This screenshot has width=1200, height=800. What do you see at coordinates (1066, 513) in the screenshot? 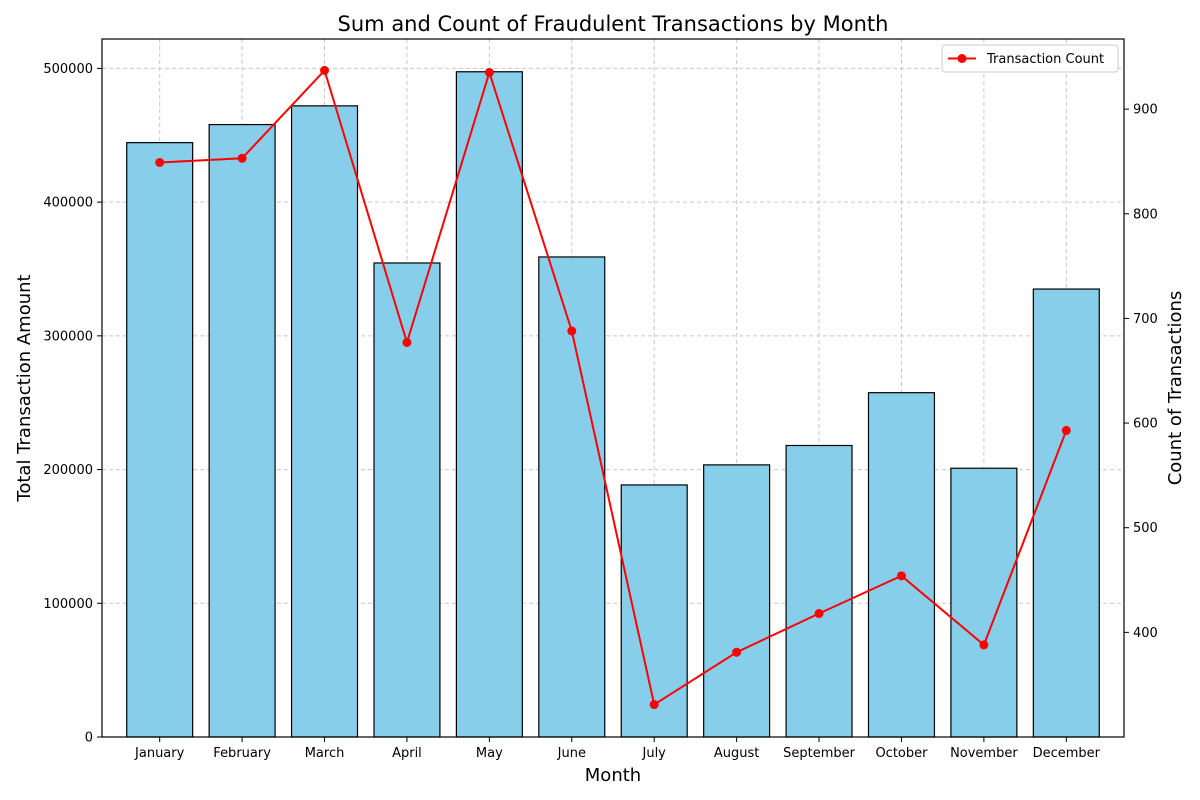
I see `bar-december` at bounding box center [1066, 513].